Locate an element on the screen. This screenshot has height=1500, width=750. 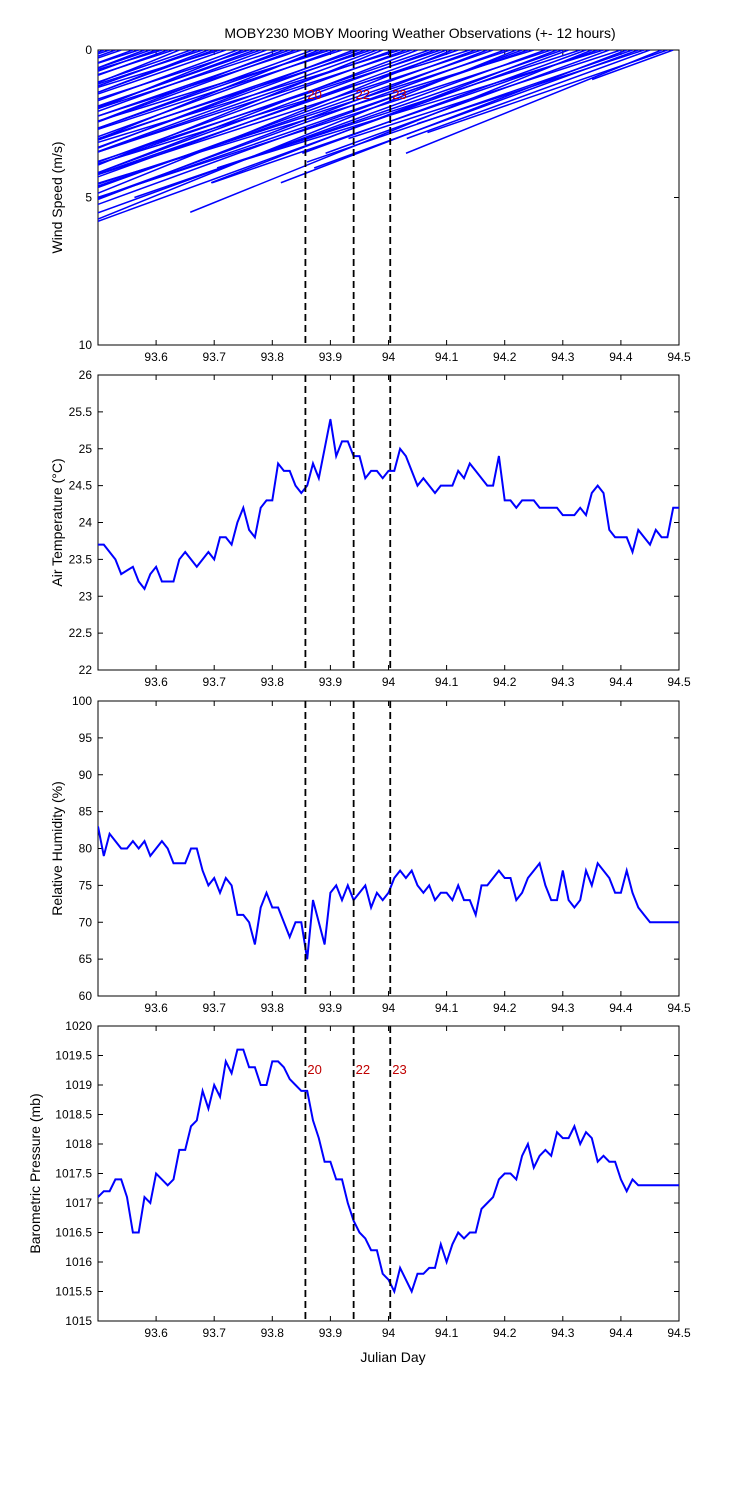
x-tick-label: 94.1 is located at coordinates (447, 1008).